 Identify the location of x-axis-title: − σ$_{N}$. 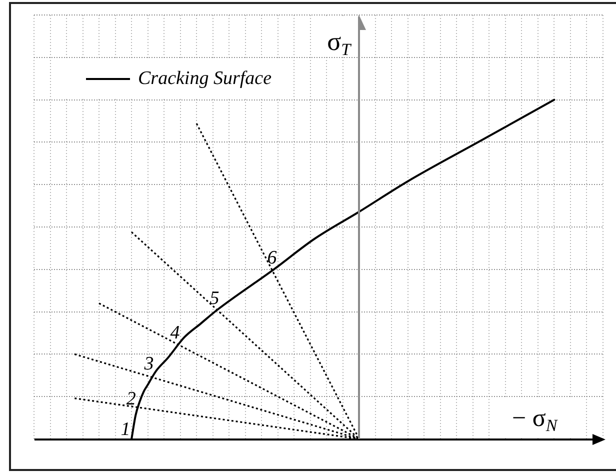
(535, 419).